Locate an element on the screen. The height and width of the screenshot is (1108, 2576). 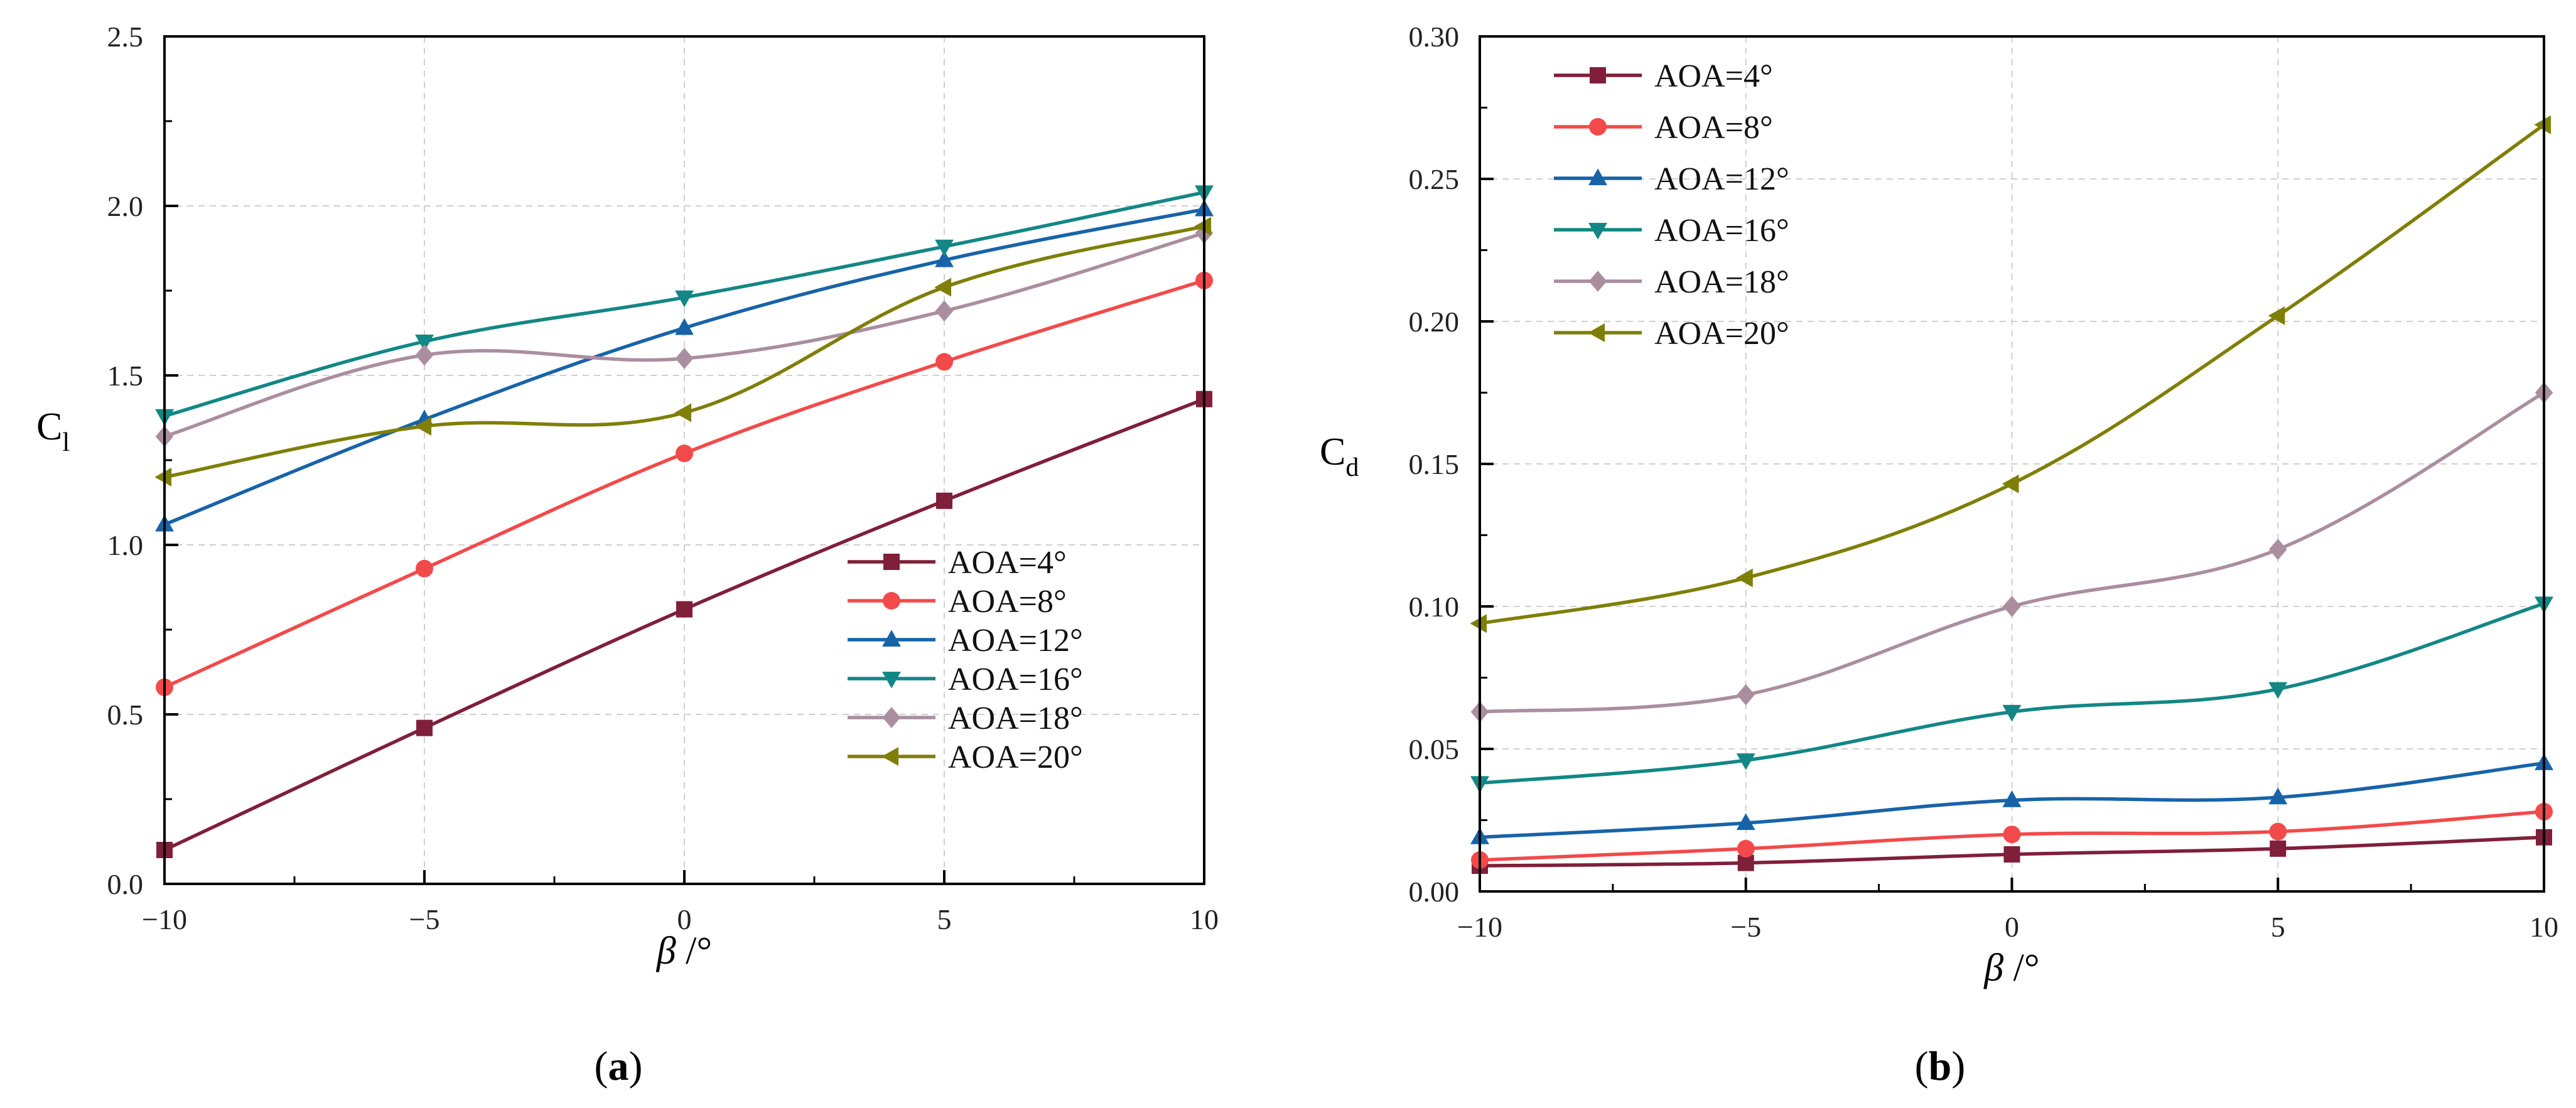
caption-letter: a is located at coordinates (618, 1066).